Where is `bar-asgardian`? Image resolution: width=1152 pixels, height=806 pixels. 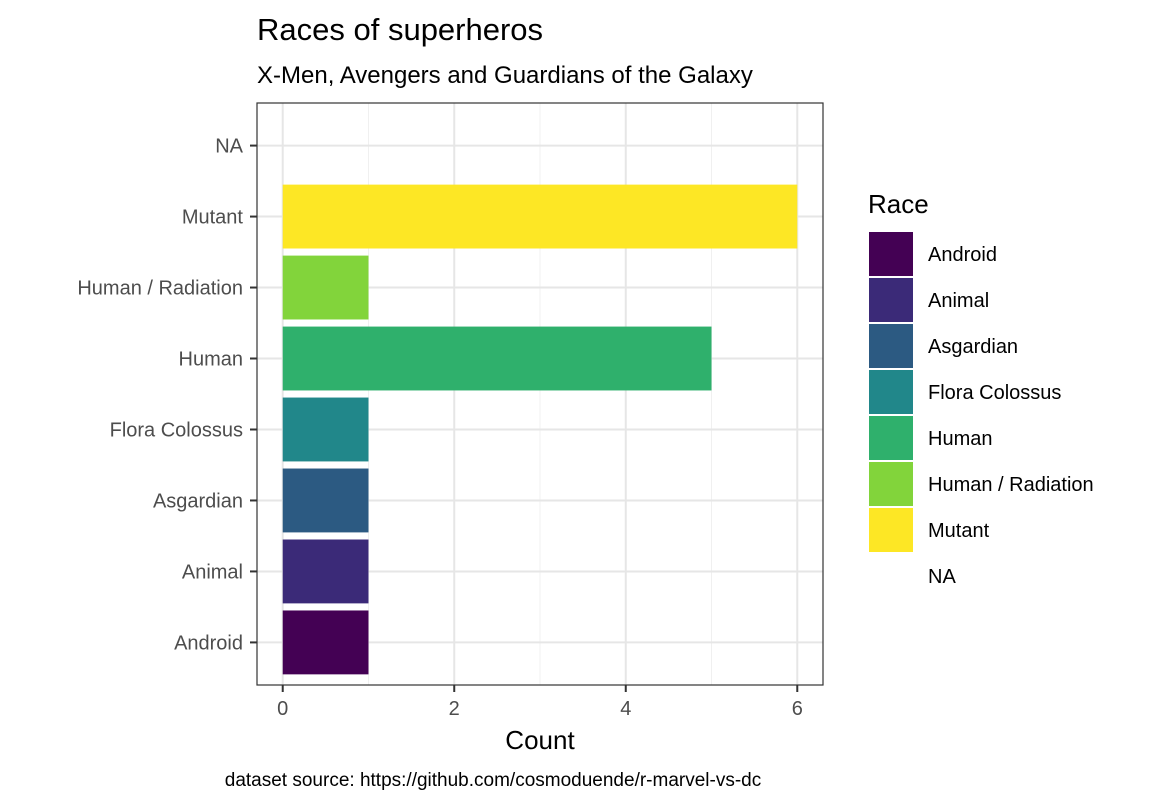
bar-asgardian is located at coordinates (325, 500).